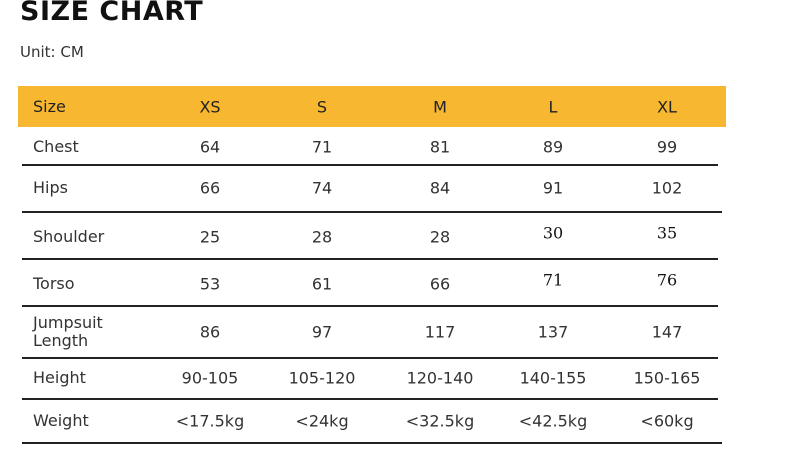 The width and height of the screenshot is (800, 463). I want to click on table-cell: <32.5kg, so click(440, 421).